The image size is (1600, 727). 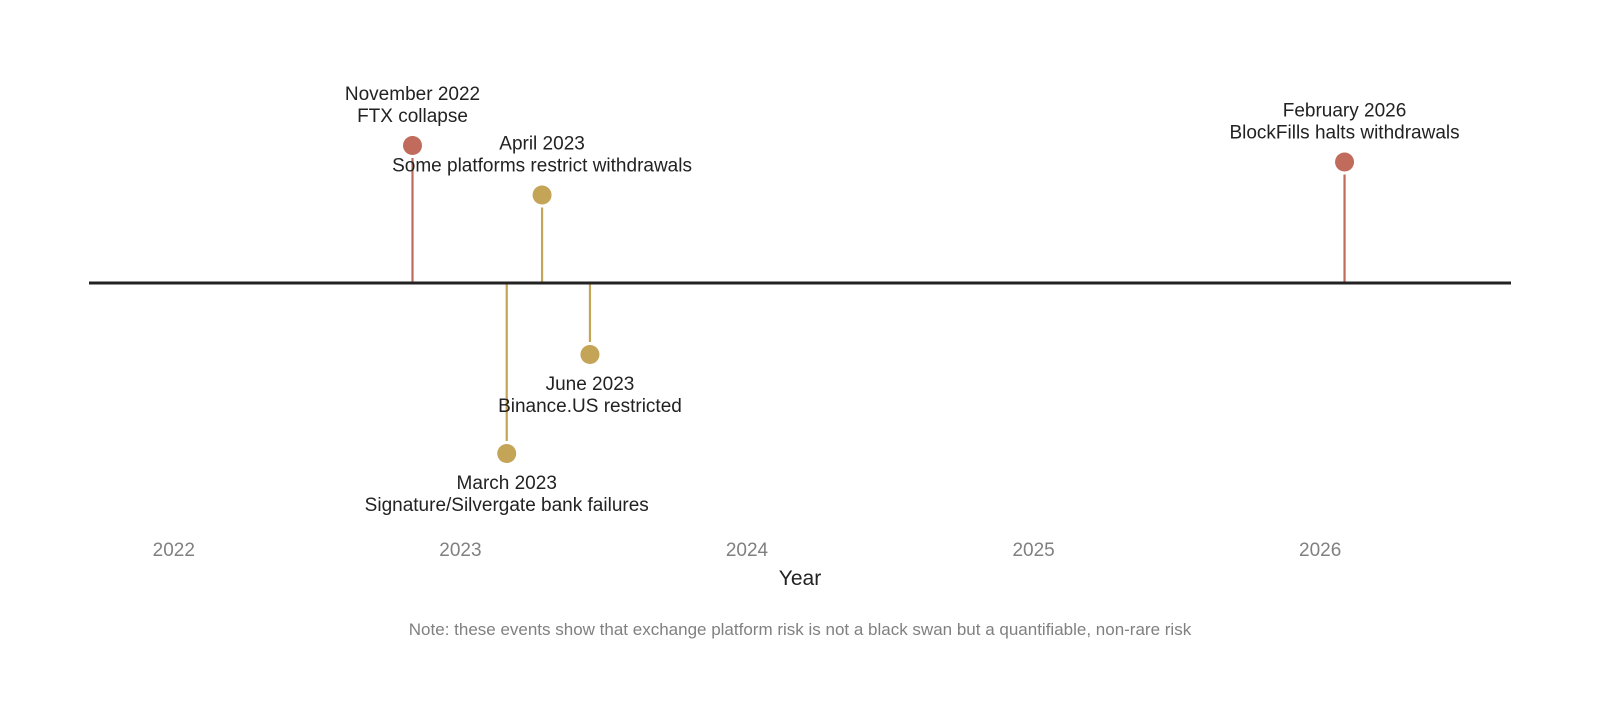 What do you see at coordinates (412, 94) in the screenshot?
I see `event-date-label: November 2022` at bounding box center [412, 94].